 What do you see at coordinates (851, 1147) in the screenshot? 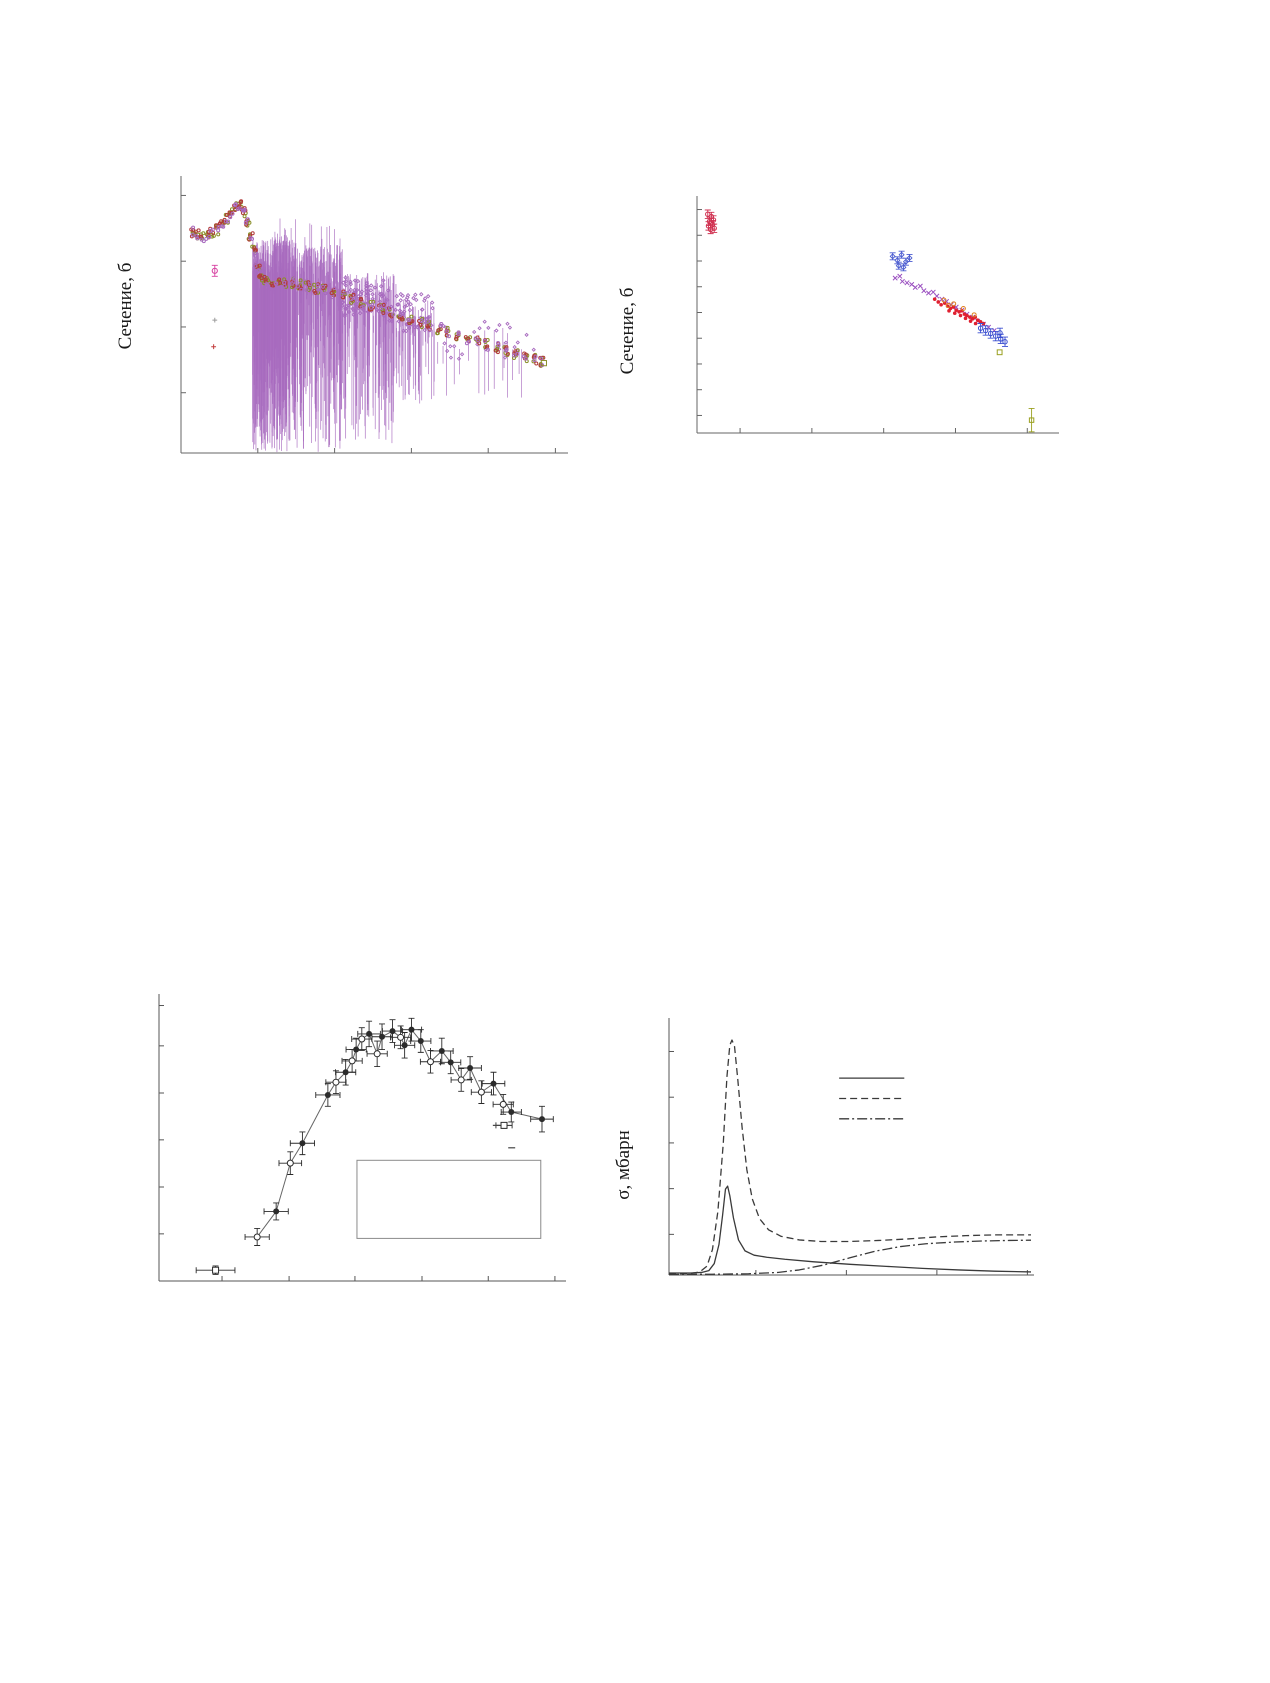
I see `fig4-canvas-calculated-curves` at bounding box center [851, 1147].